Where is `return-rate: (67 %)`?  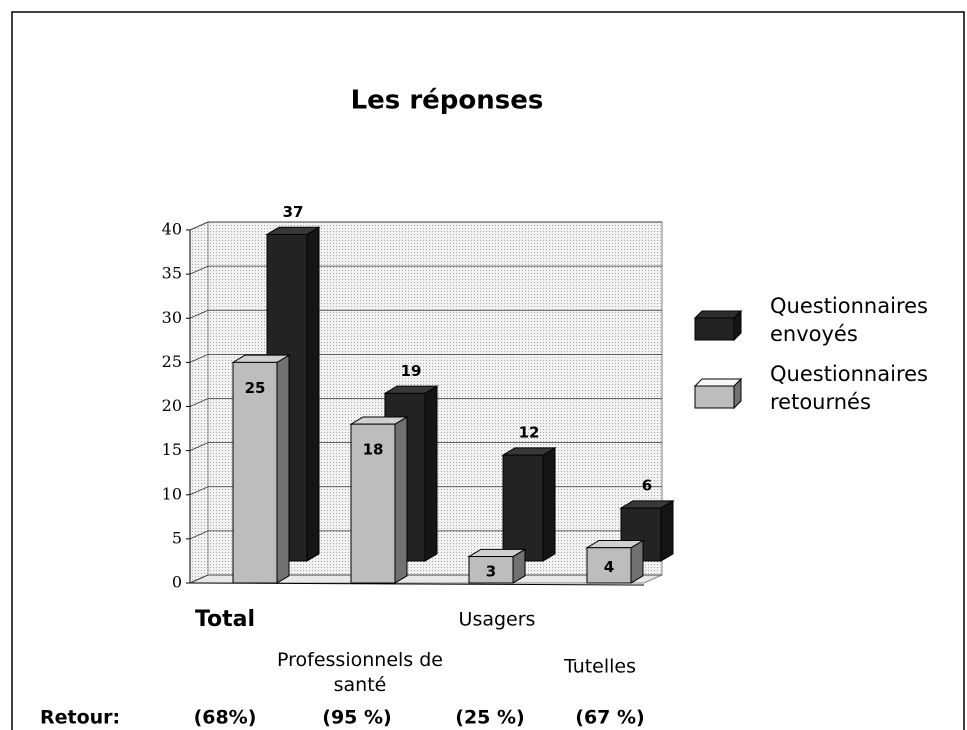 return-rate: (67 %) is located at coordinates (609, 718).